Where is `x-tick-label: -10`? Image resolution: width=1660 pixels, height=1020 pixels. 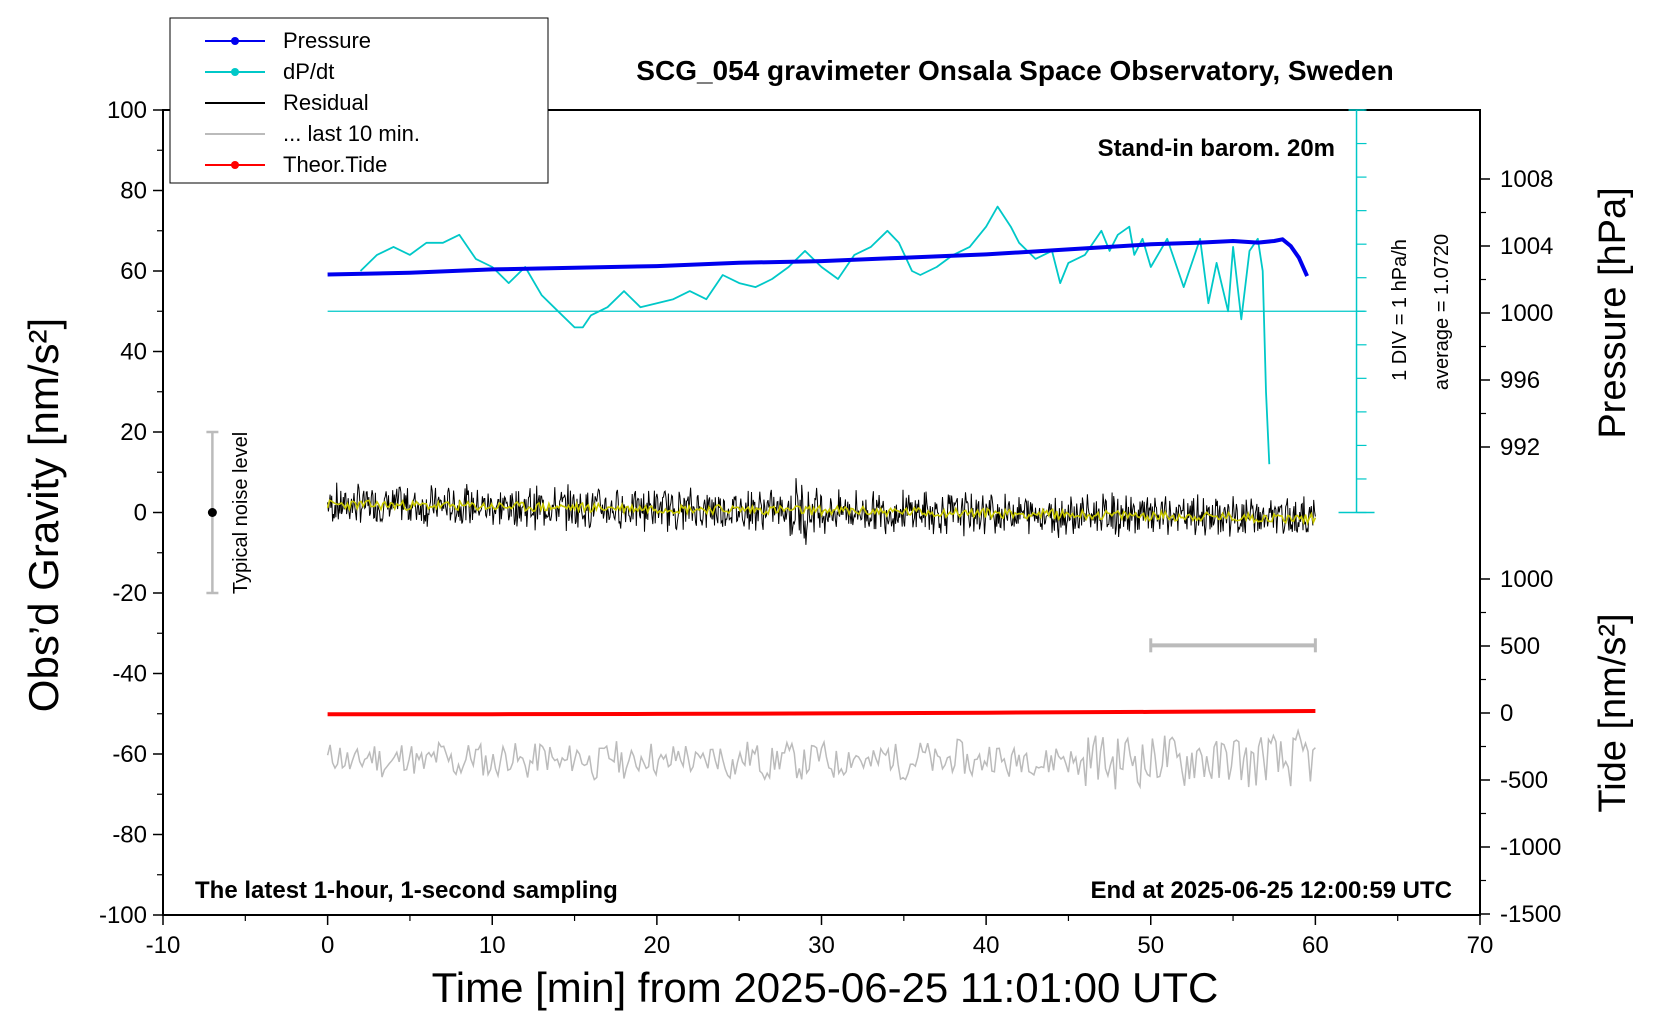
x-tick-label: -10 is located at coordinates (163, 945).